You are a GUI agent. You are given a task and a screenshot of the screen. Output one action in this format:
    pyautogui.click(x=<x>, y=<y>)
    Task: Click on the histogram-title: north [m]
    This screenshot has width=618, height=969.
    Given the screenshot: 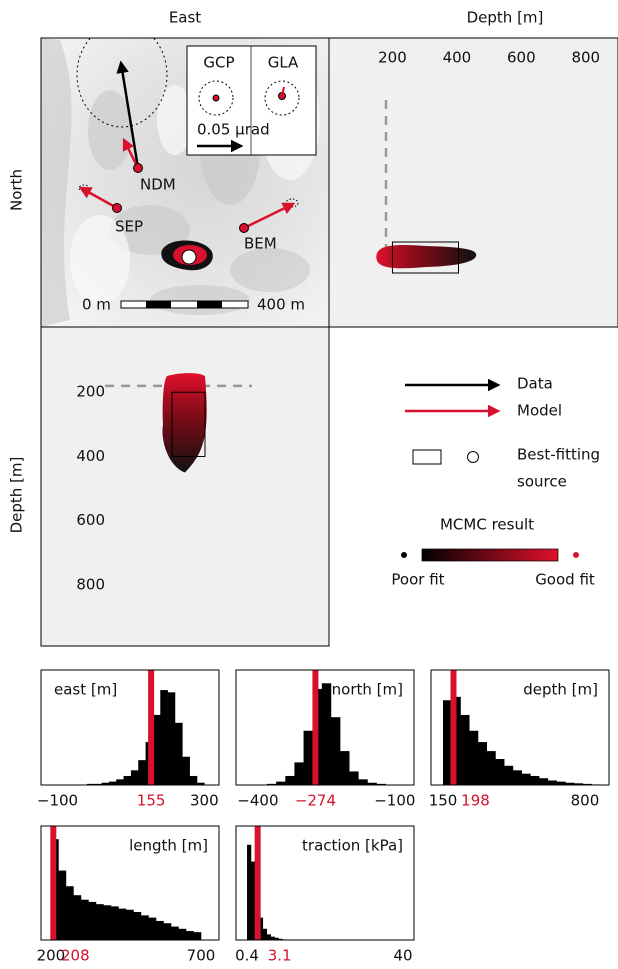 What is the action you would take?
    pyautogui.click(x=367, y=690)
    